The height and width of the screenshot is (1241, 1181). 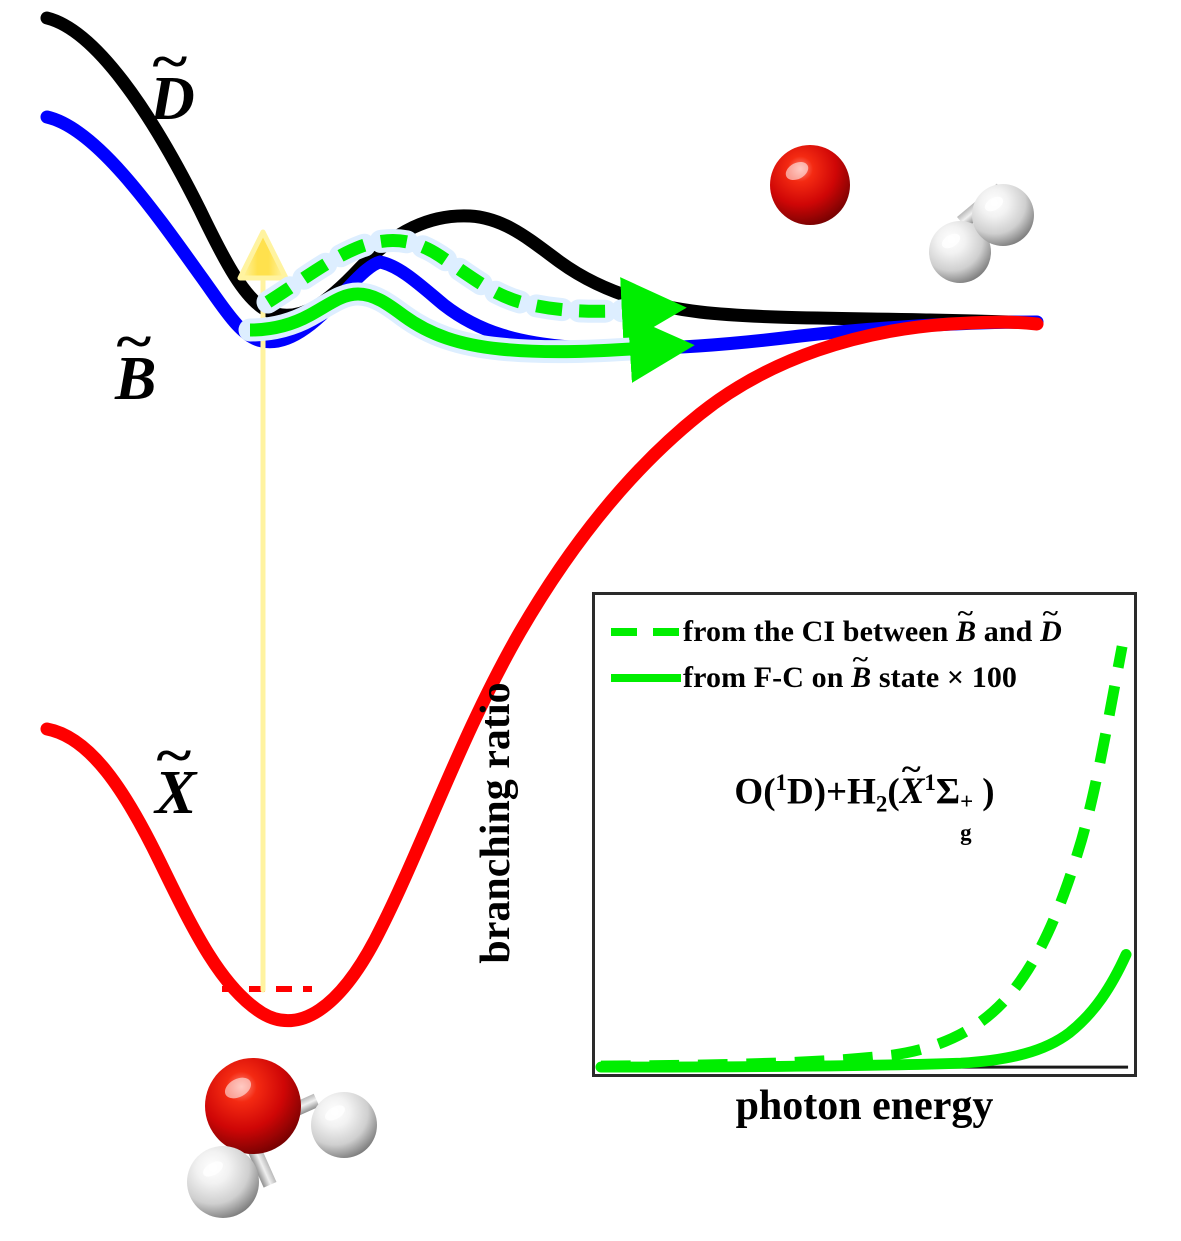 I want to click on formula-H-subscript: 2, so click(x=881, y=804).